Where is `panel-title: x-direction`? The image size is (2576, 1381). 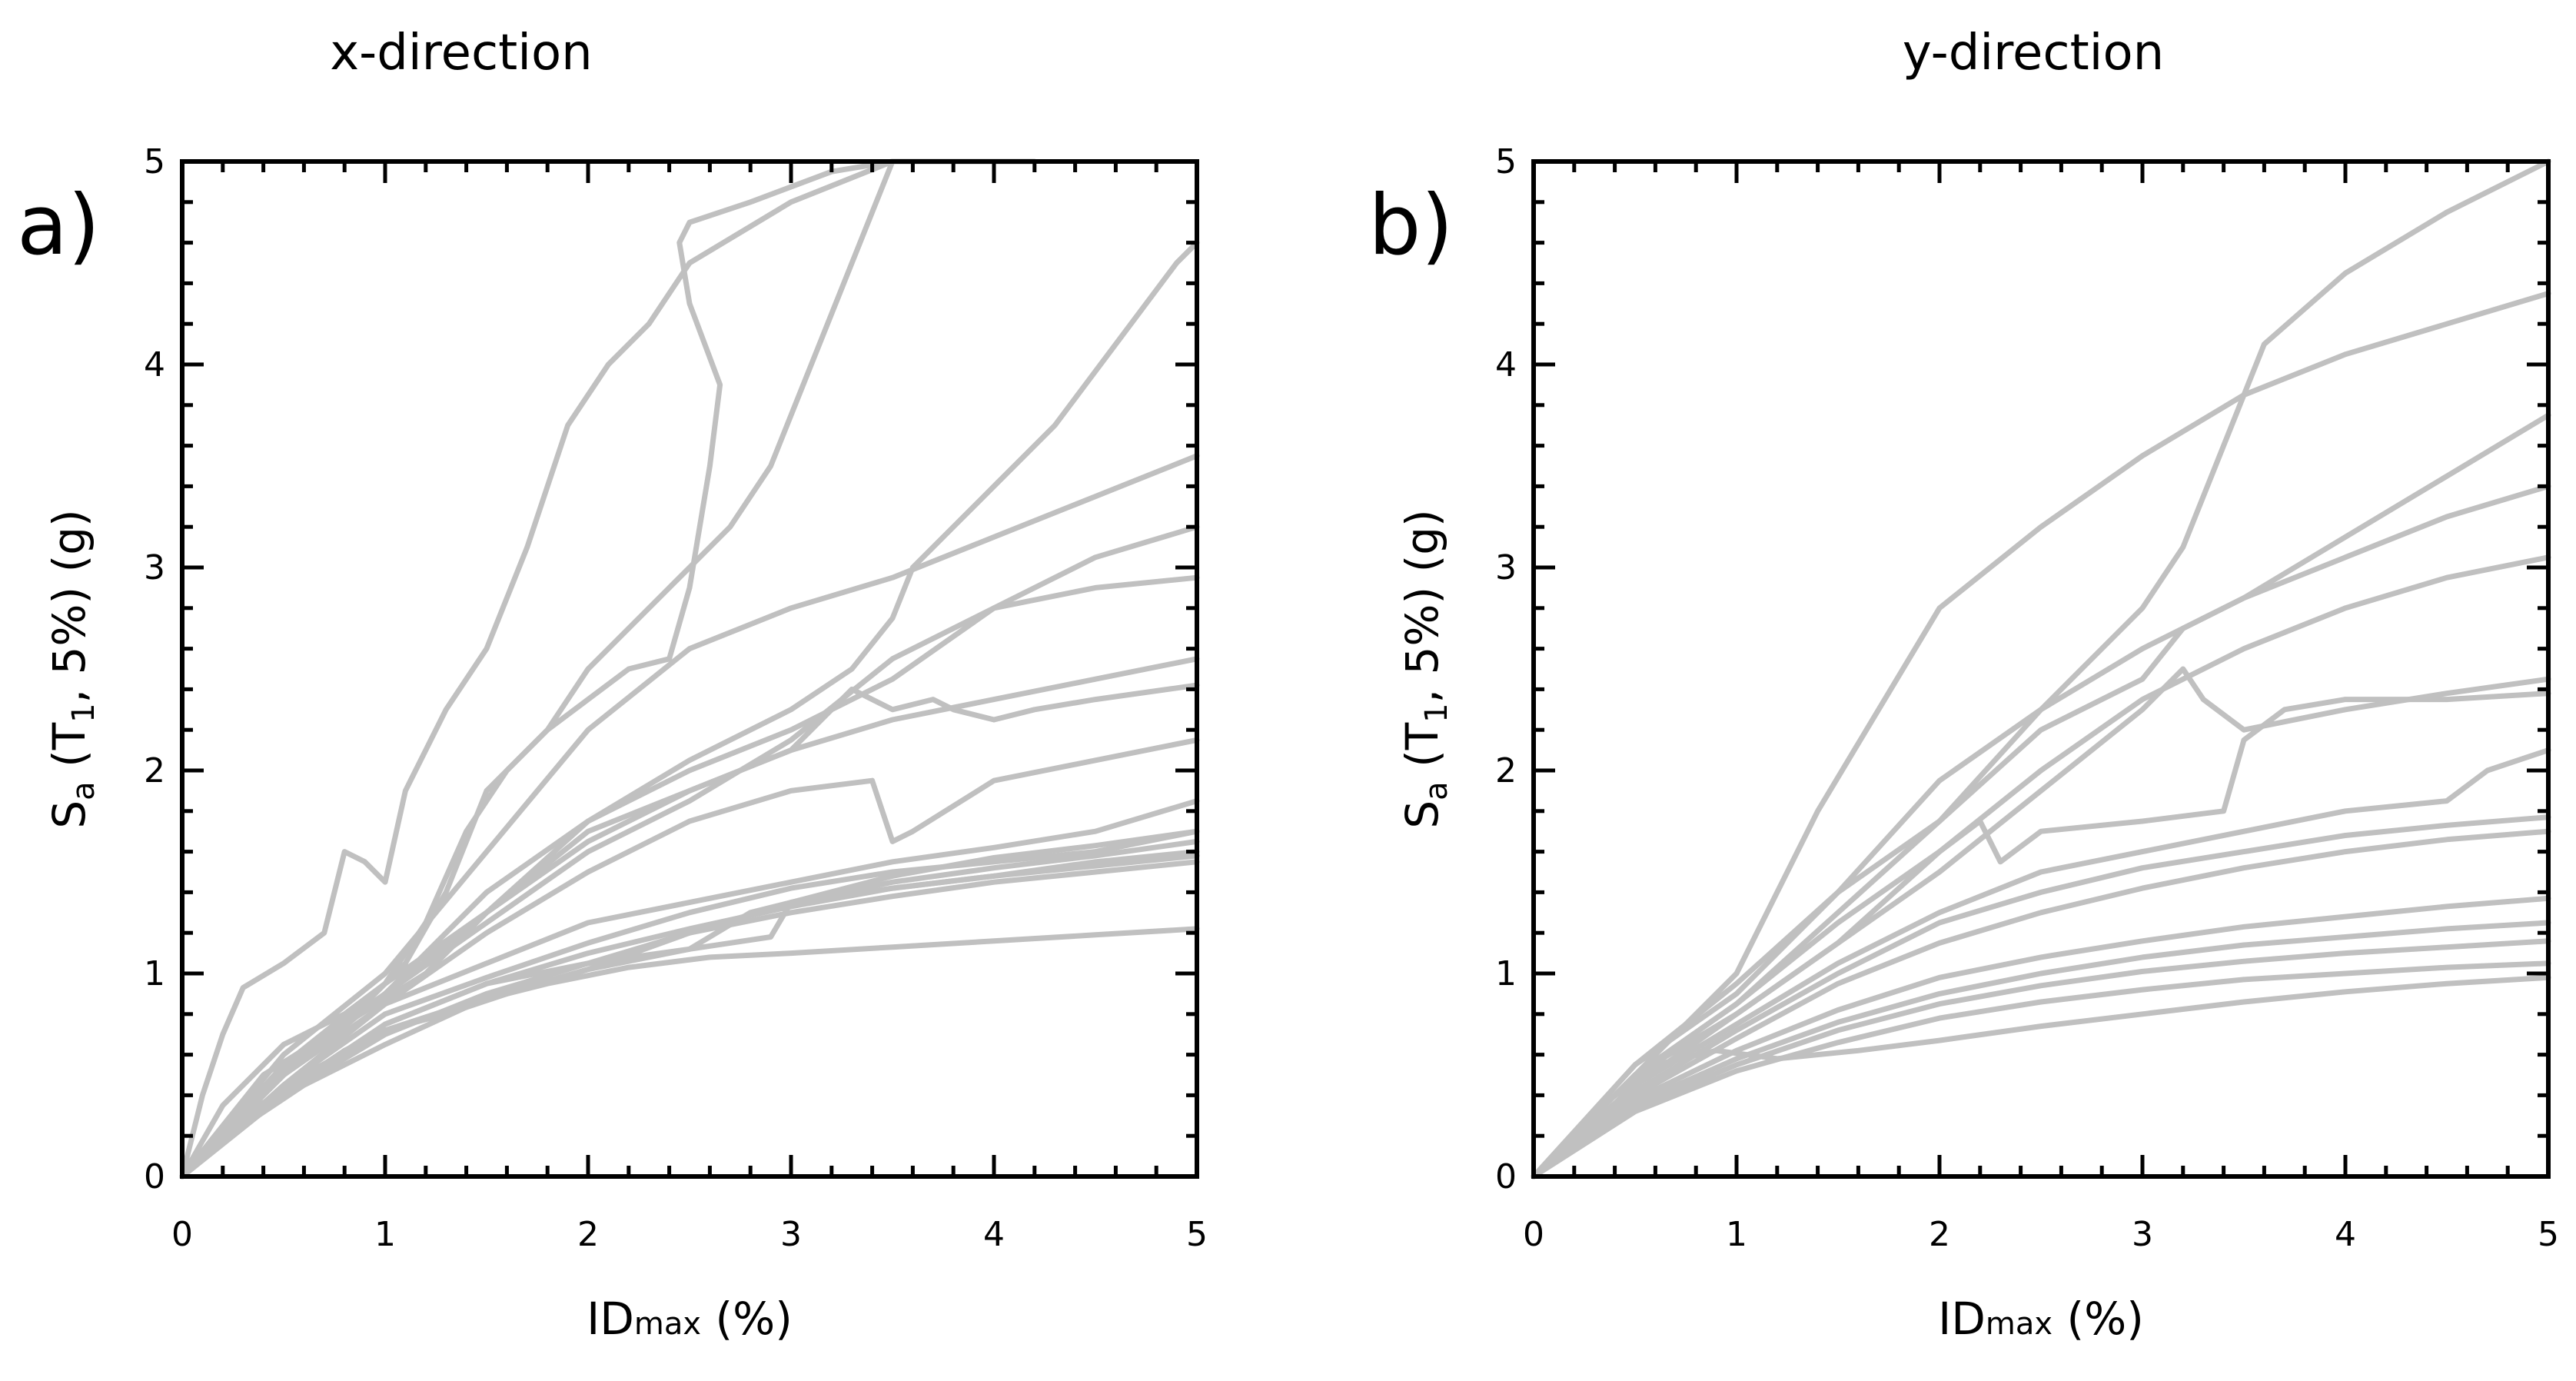
panel-title: x-direction is located at coordinates (461, 53).